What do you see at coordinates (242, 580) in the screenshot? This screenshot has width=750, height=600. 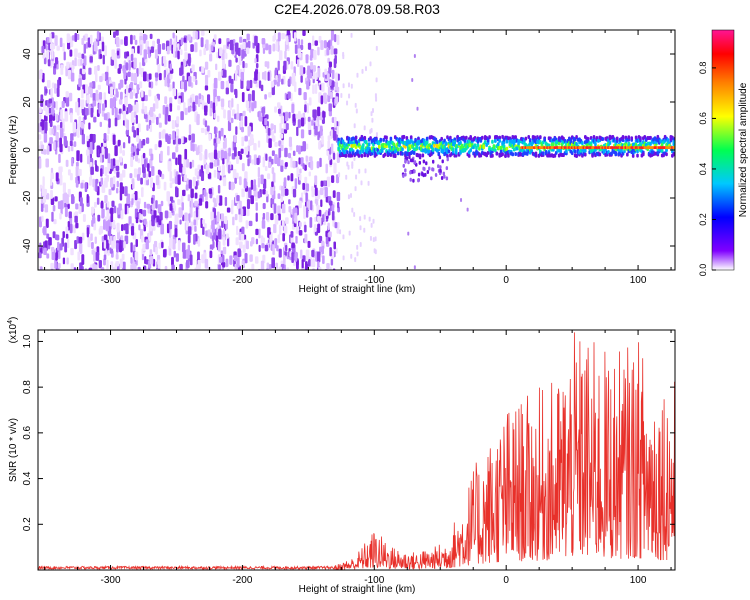 I see `x-tick-label: -200` at bounding box center [242, 580].